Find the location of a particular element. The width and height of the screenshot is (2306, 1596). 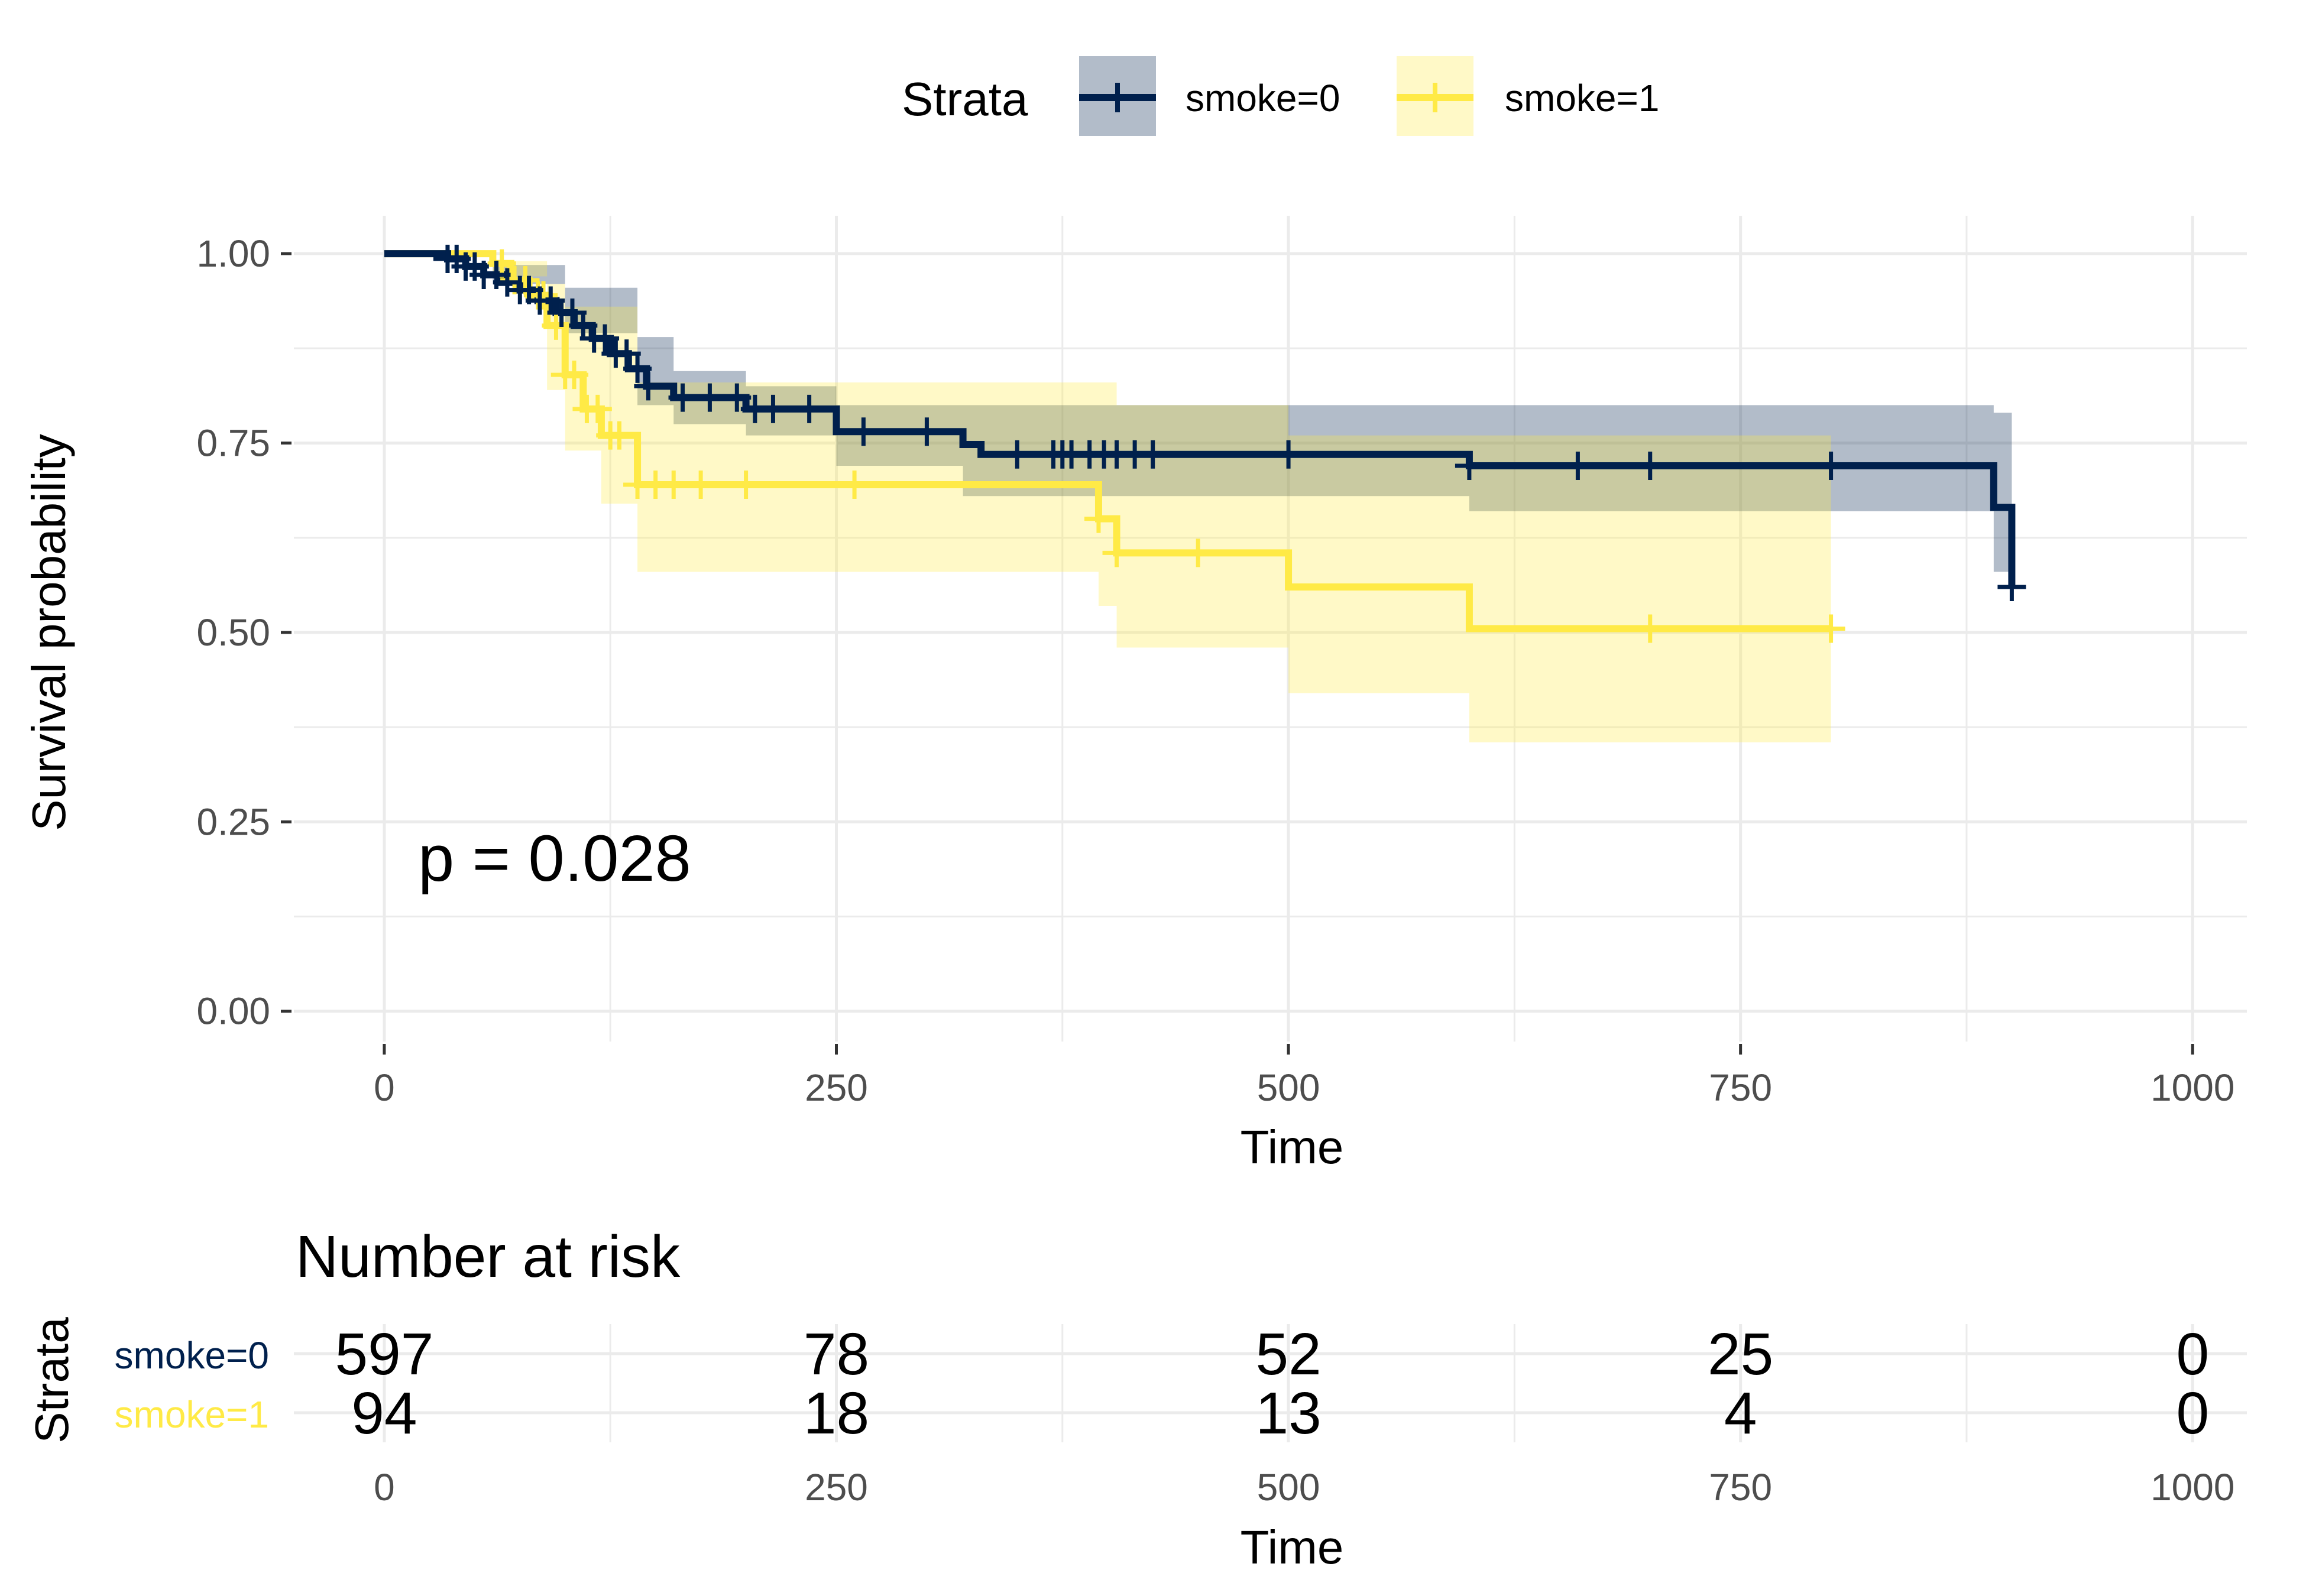

ci-band-smoke0 is located at coordinates (1198, 413).